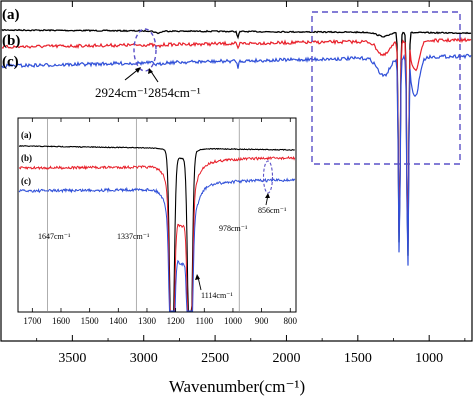 The image size is (474, 401). What do you see at coordinates (429, 358) in the screenshot?
I see `x-tick-label: 1000` at bounding box center [429, 358].